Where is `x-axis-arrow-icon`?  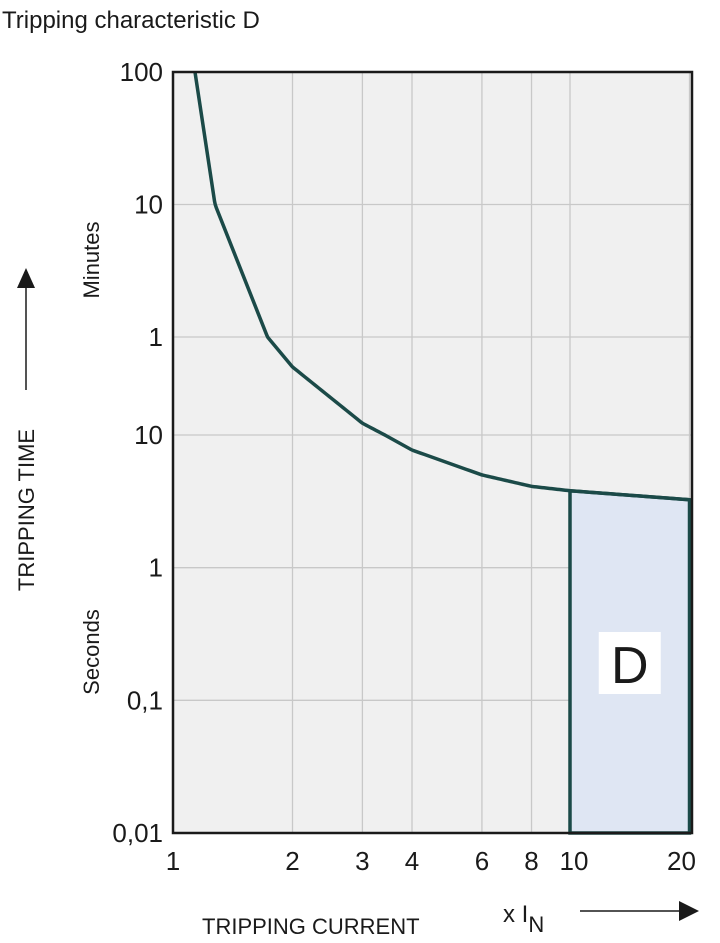
x-axis-arrow-icon is located at coordinates (639, 911).